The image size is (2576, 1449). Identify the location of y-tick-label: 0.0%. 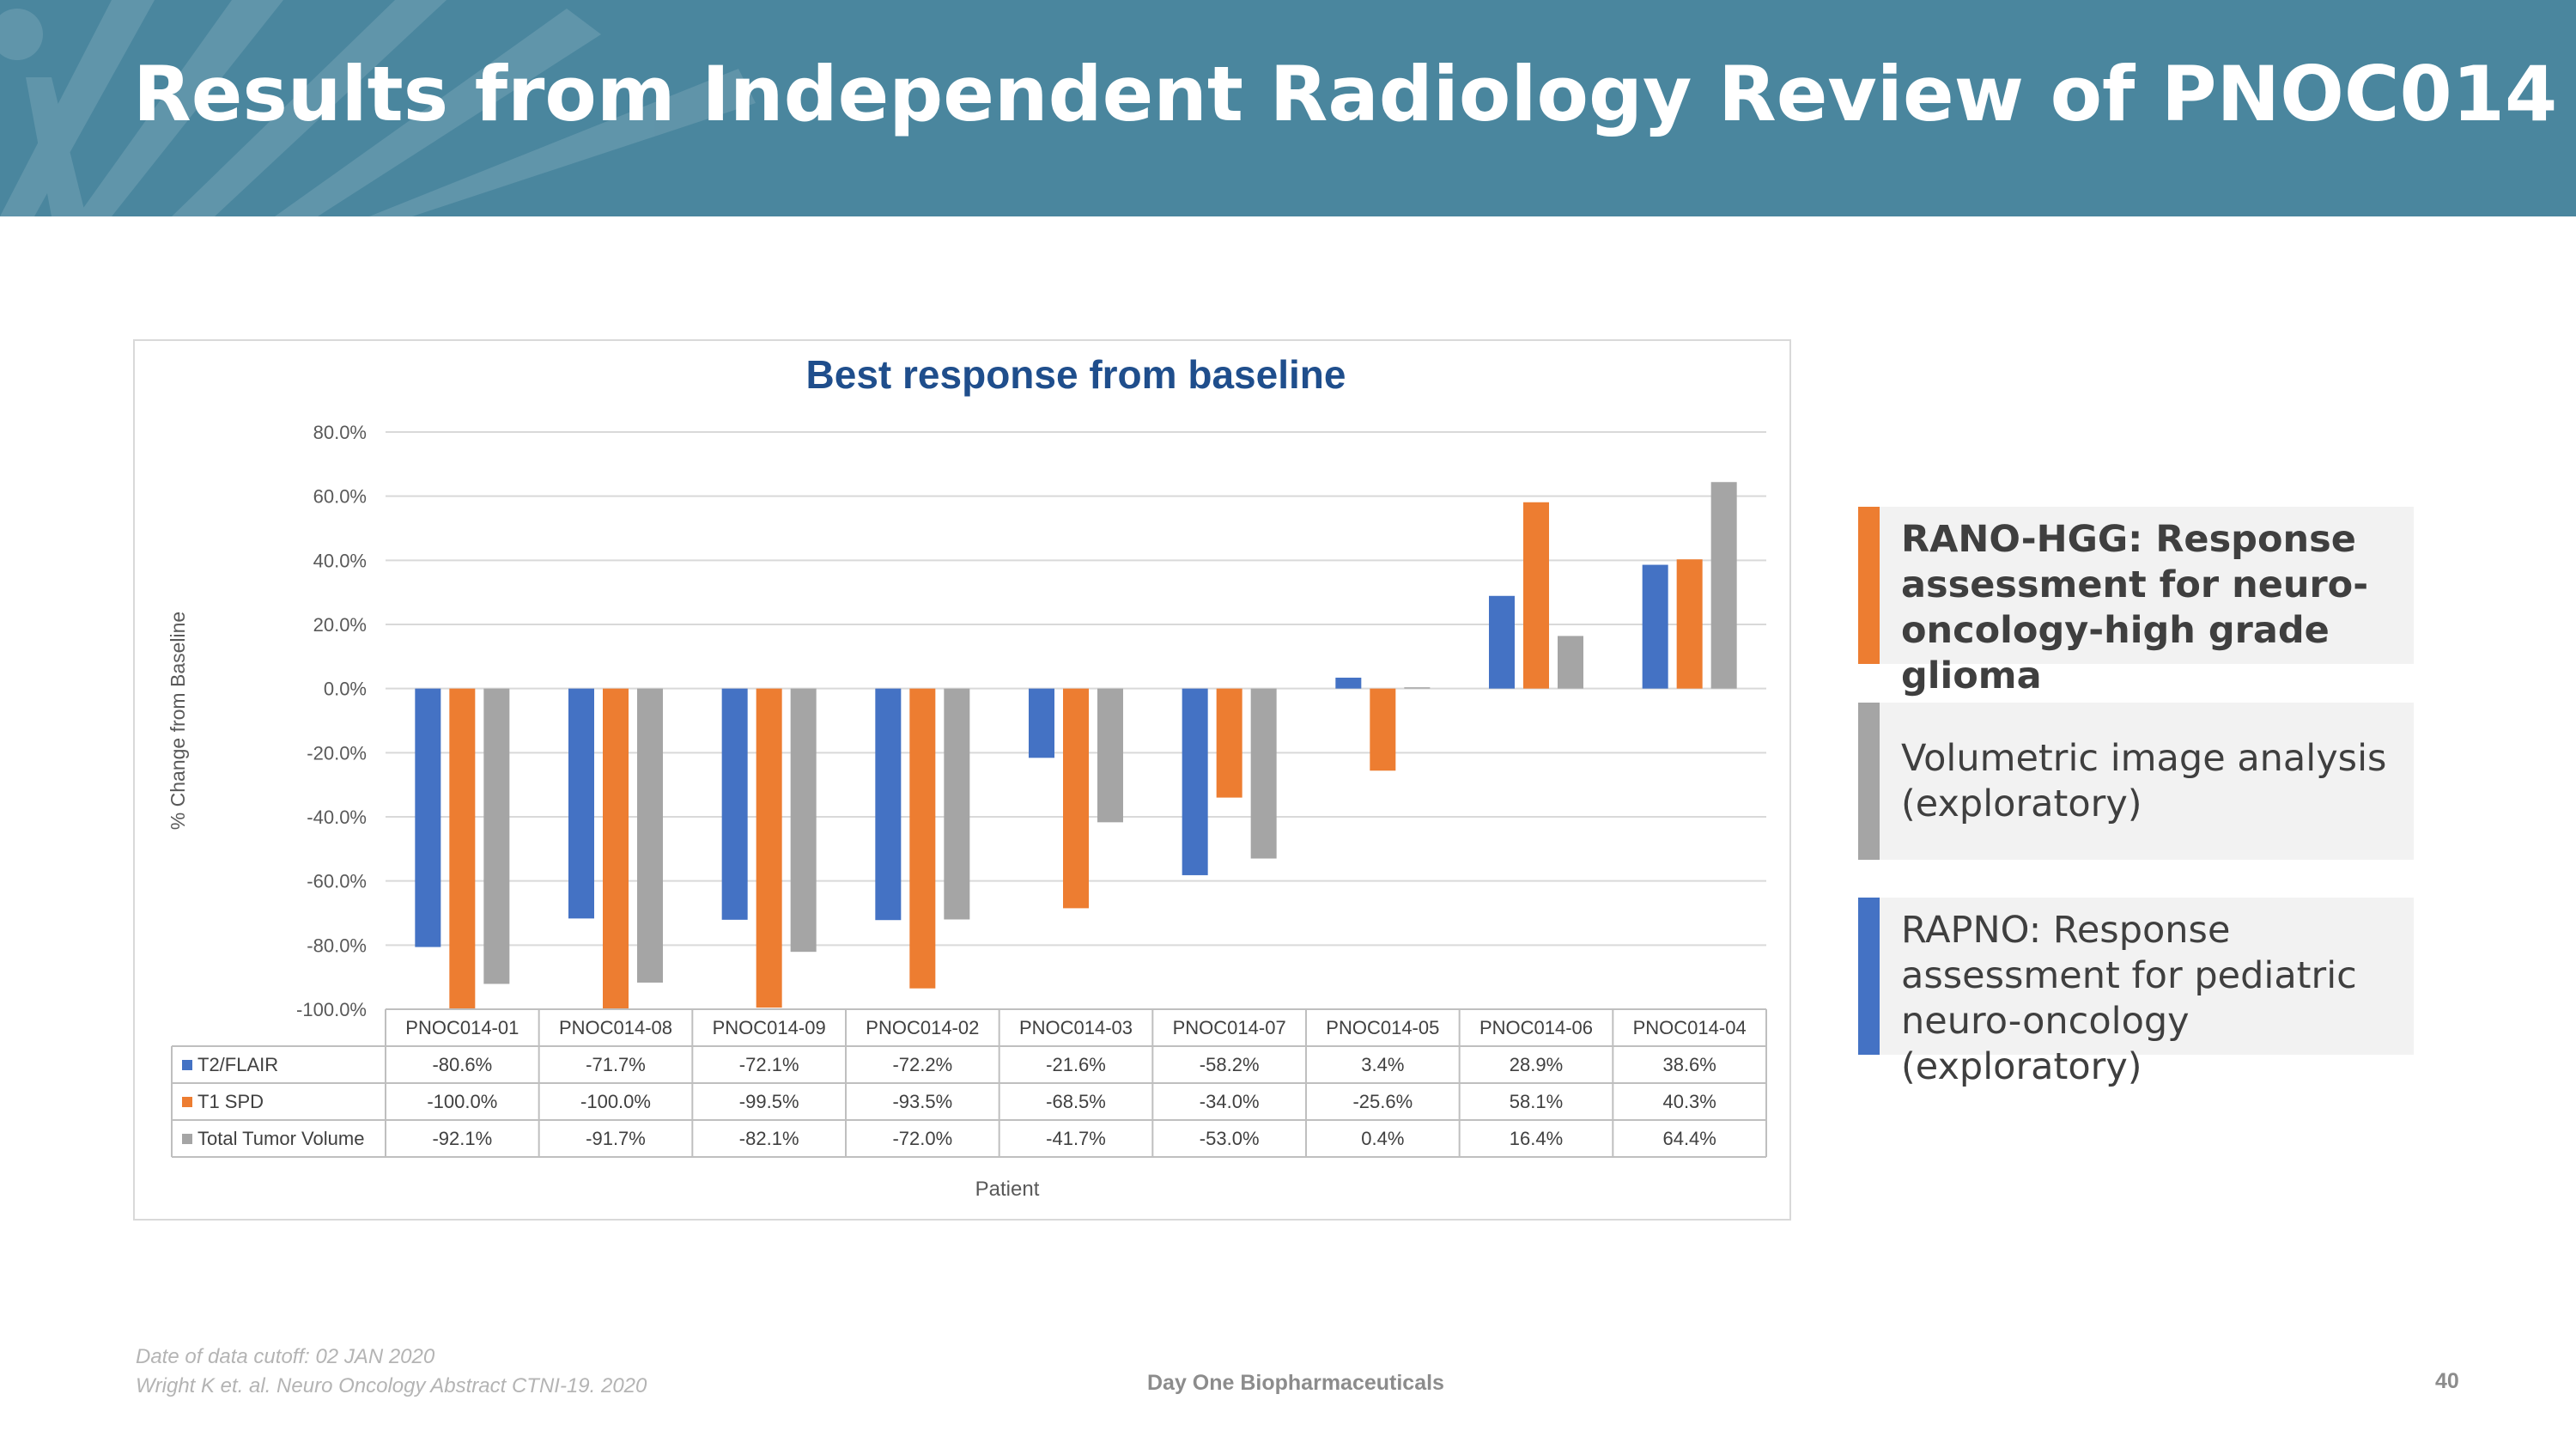
(345, 689).